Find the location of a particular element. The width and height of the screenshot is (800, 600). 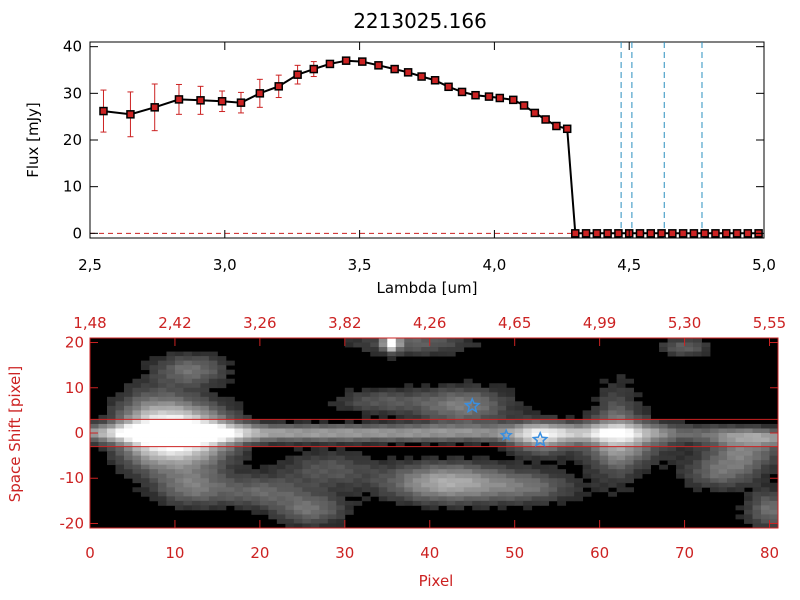

image-stars is located at coordinates (506, 421).